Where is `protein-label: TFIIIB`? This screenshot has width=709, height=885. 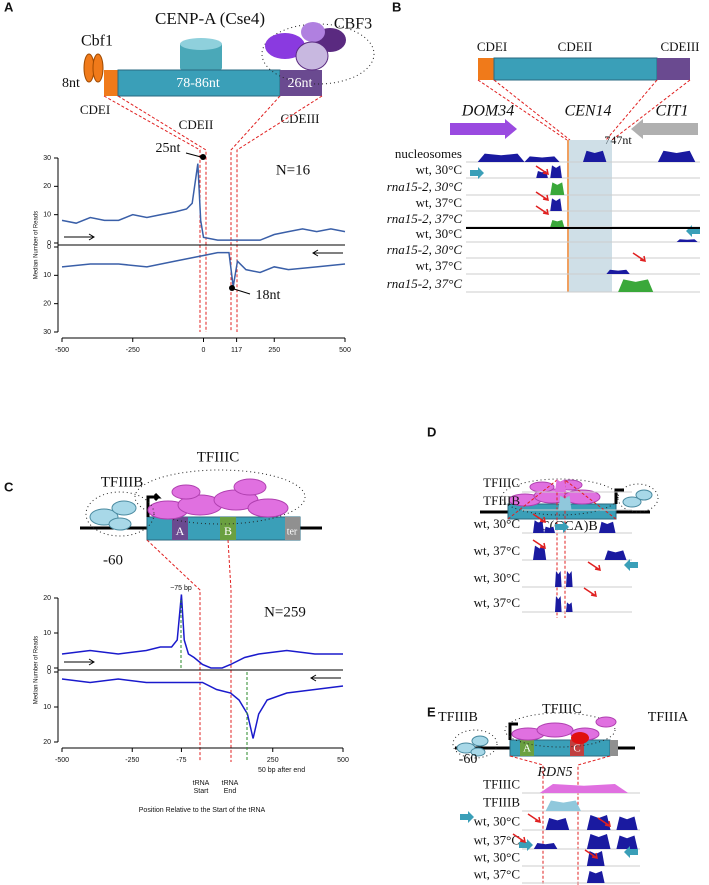 protein-label: TFIIIB is located at coordinates (458, 717).